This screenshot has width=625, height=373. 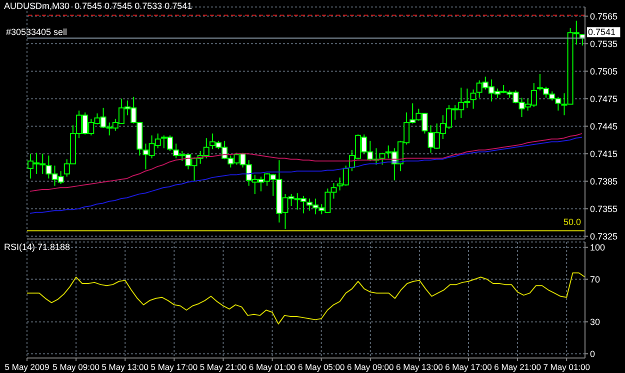 I want to click on x-tick-label: 6 May 05:00, so click(x=321, y=367).